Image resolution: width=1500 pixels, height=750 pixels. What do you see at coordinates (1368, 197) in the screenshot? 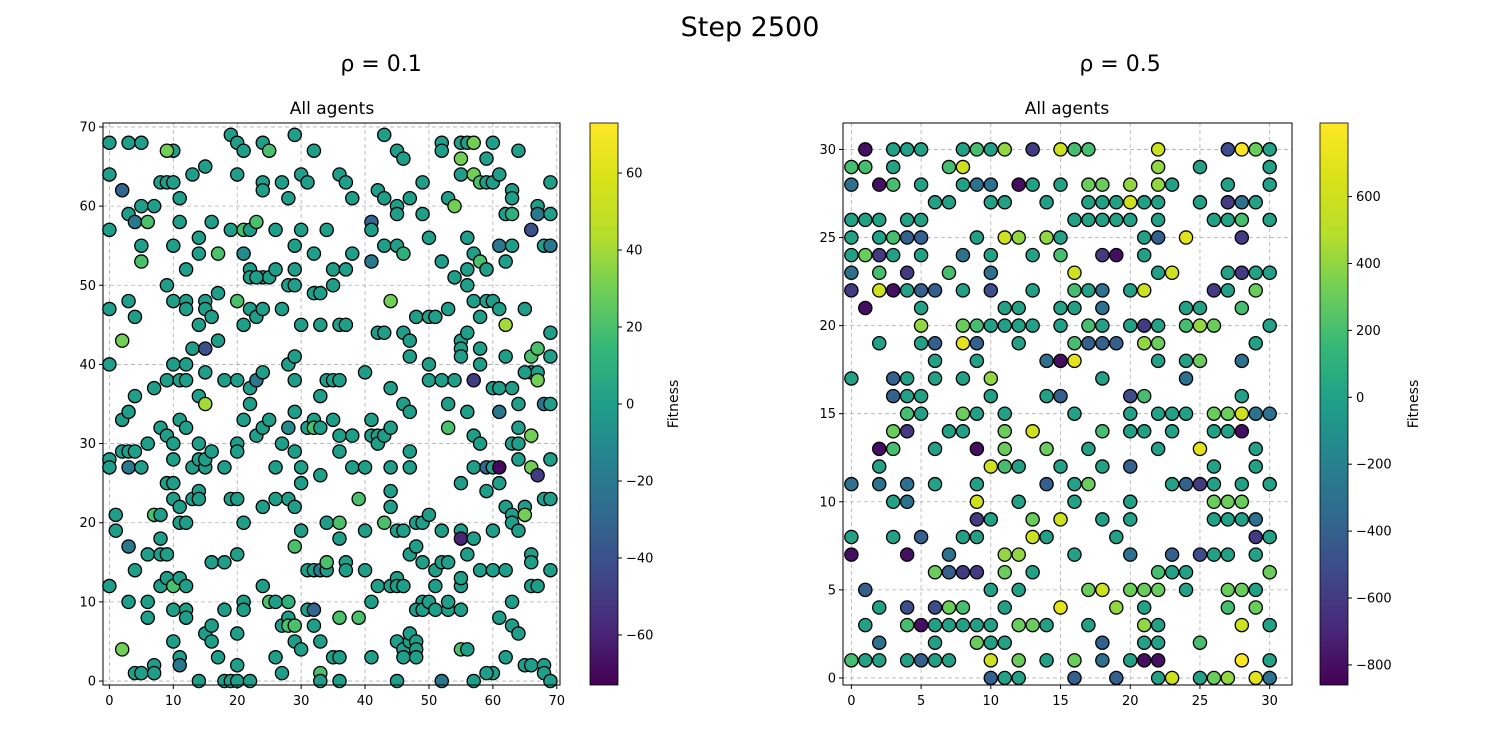
I see `colorbar-tick-label: 600` at bounding box center [1368, 197].